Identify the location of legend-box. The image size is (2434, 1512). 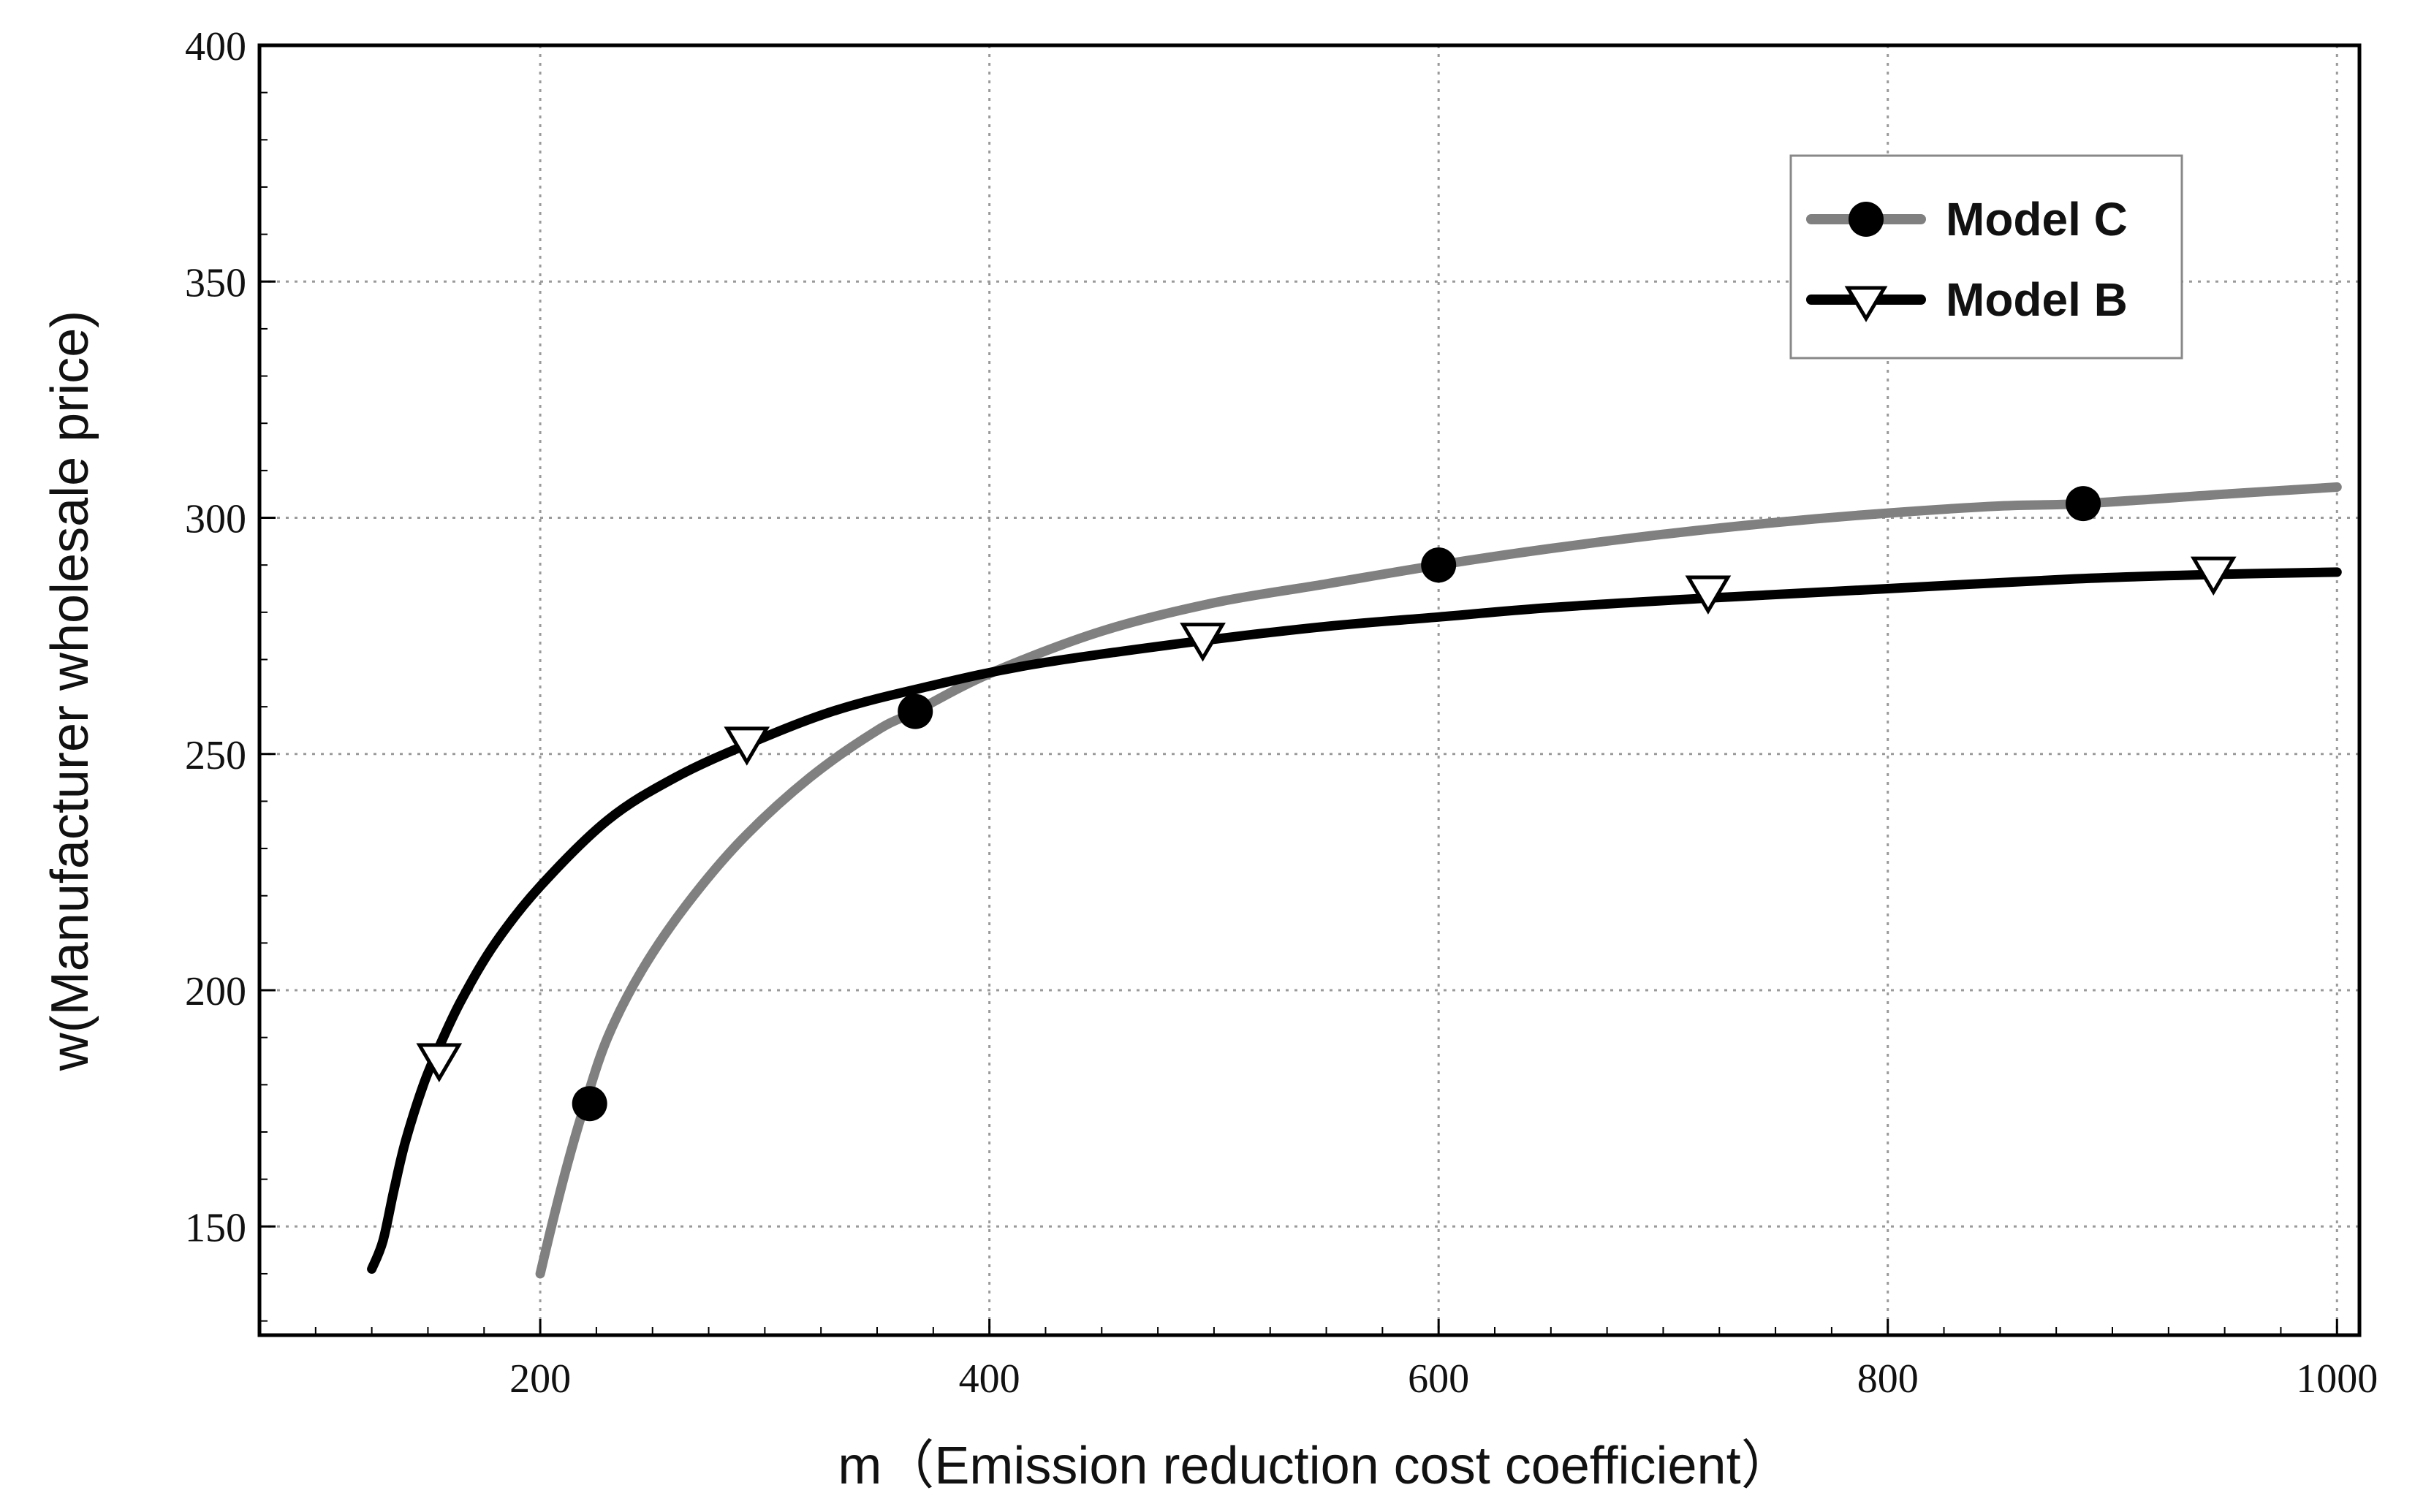
(1986, 257).